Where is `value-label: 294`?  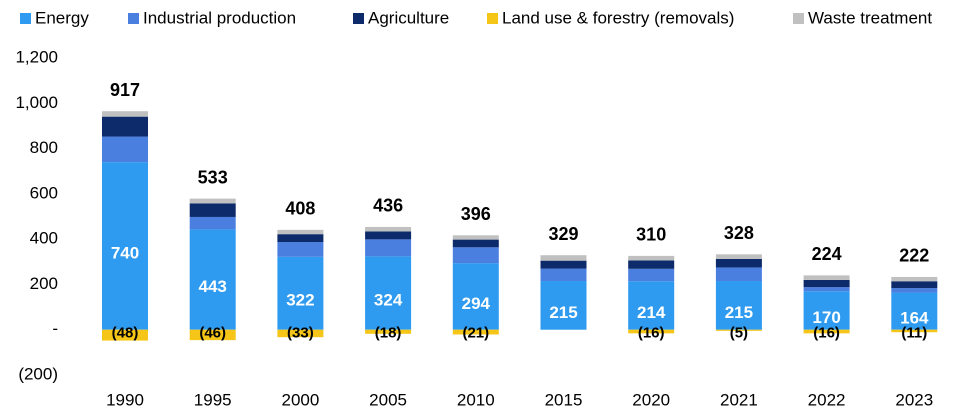
value-label: 294 is located at coordinates (476, 303).